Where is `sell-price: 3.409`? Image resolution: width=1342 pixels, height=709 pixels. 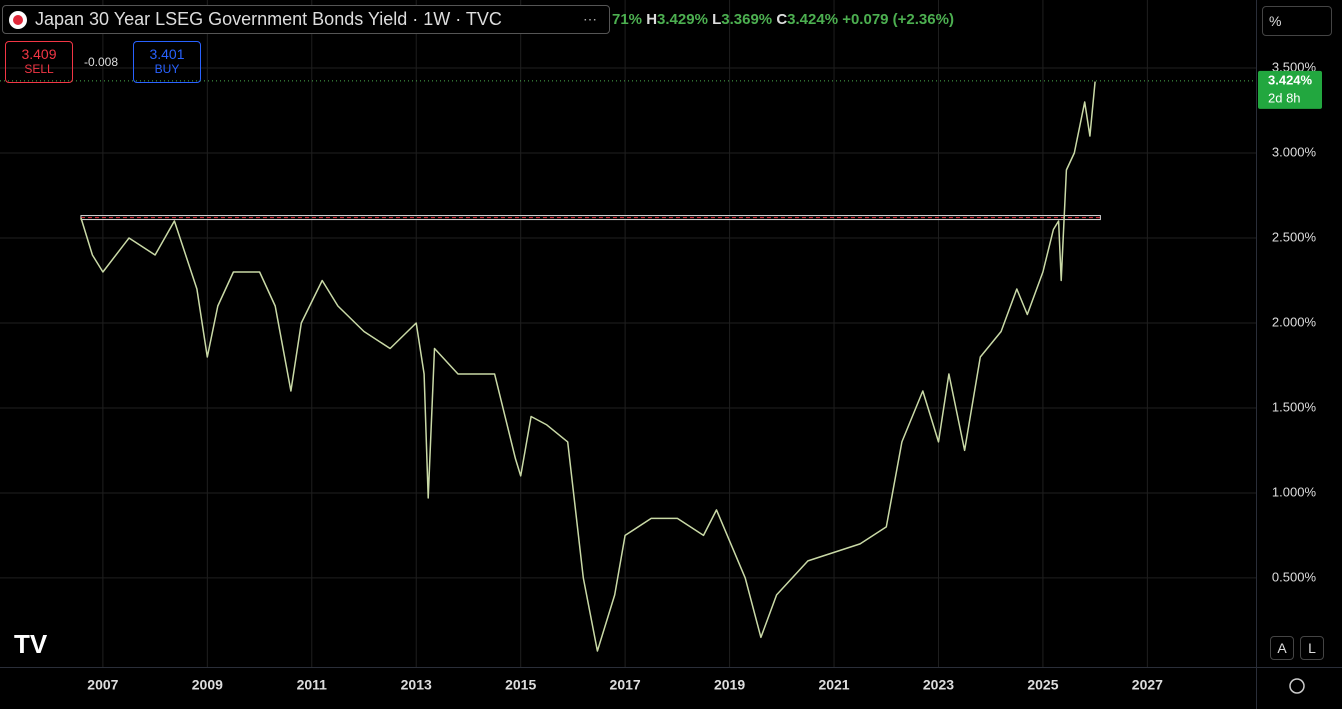
sell-price: 3.409 is located at coordinates (39, 54).